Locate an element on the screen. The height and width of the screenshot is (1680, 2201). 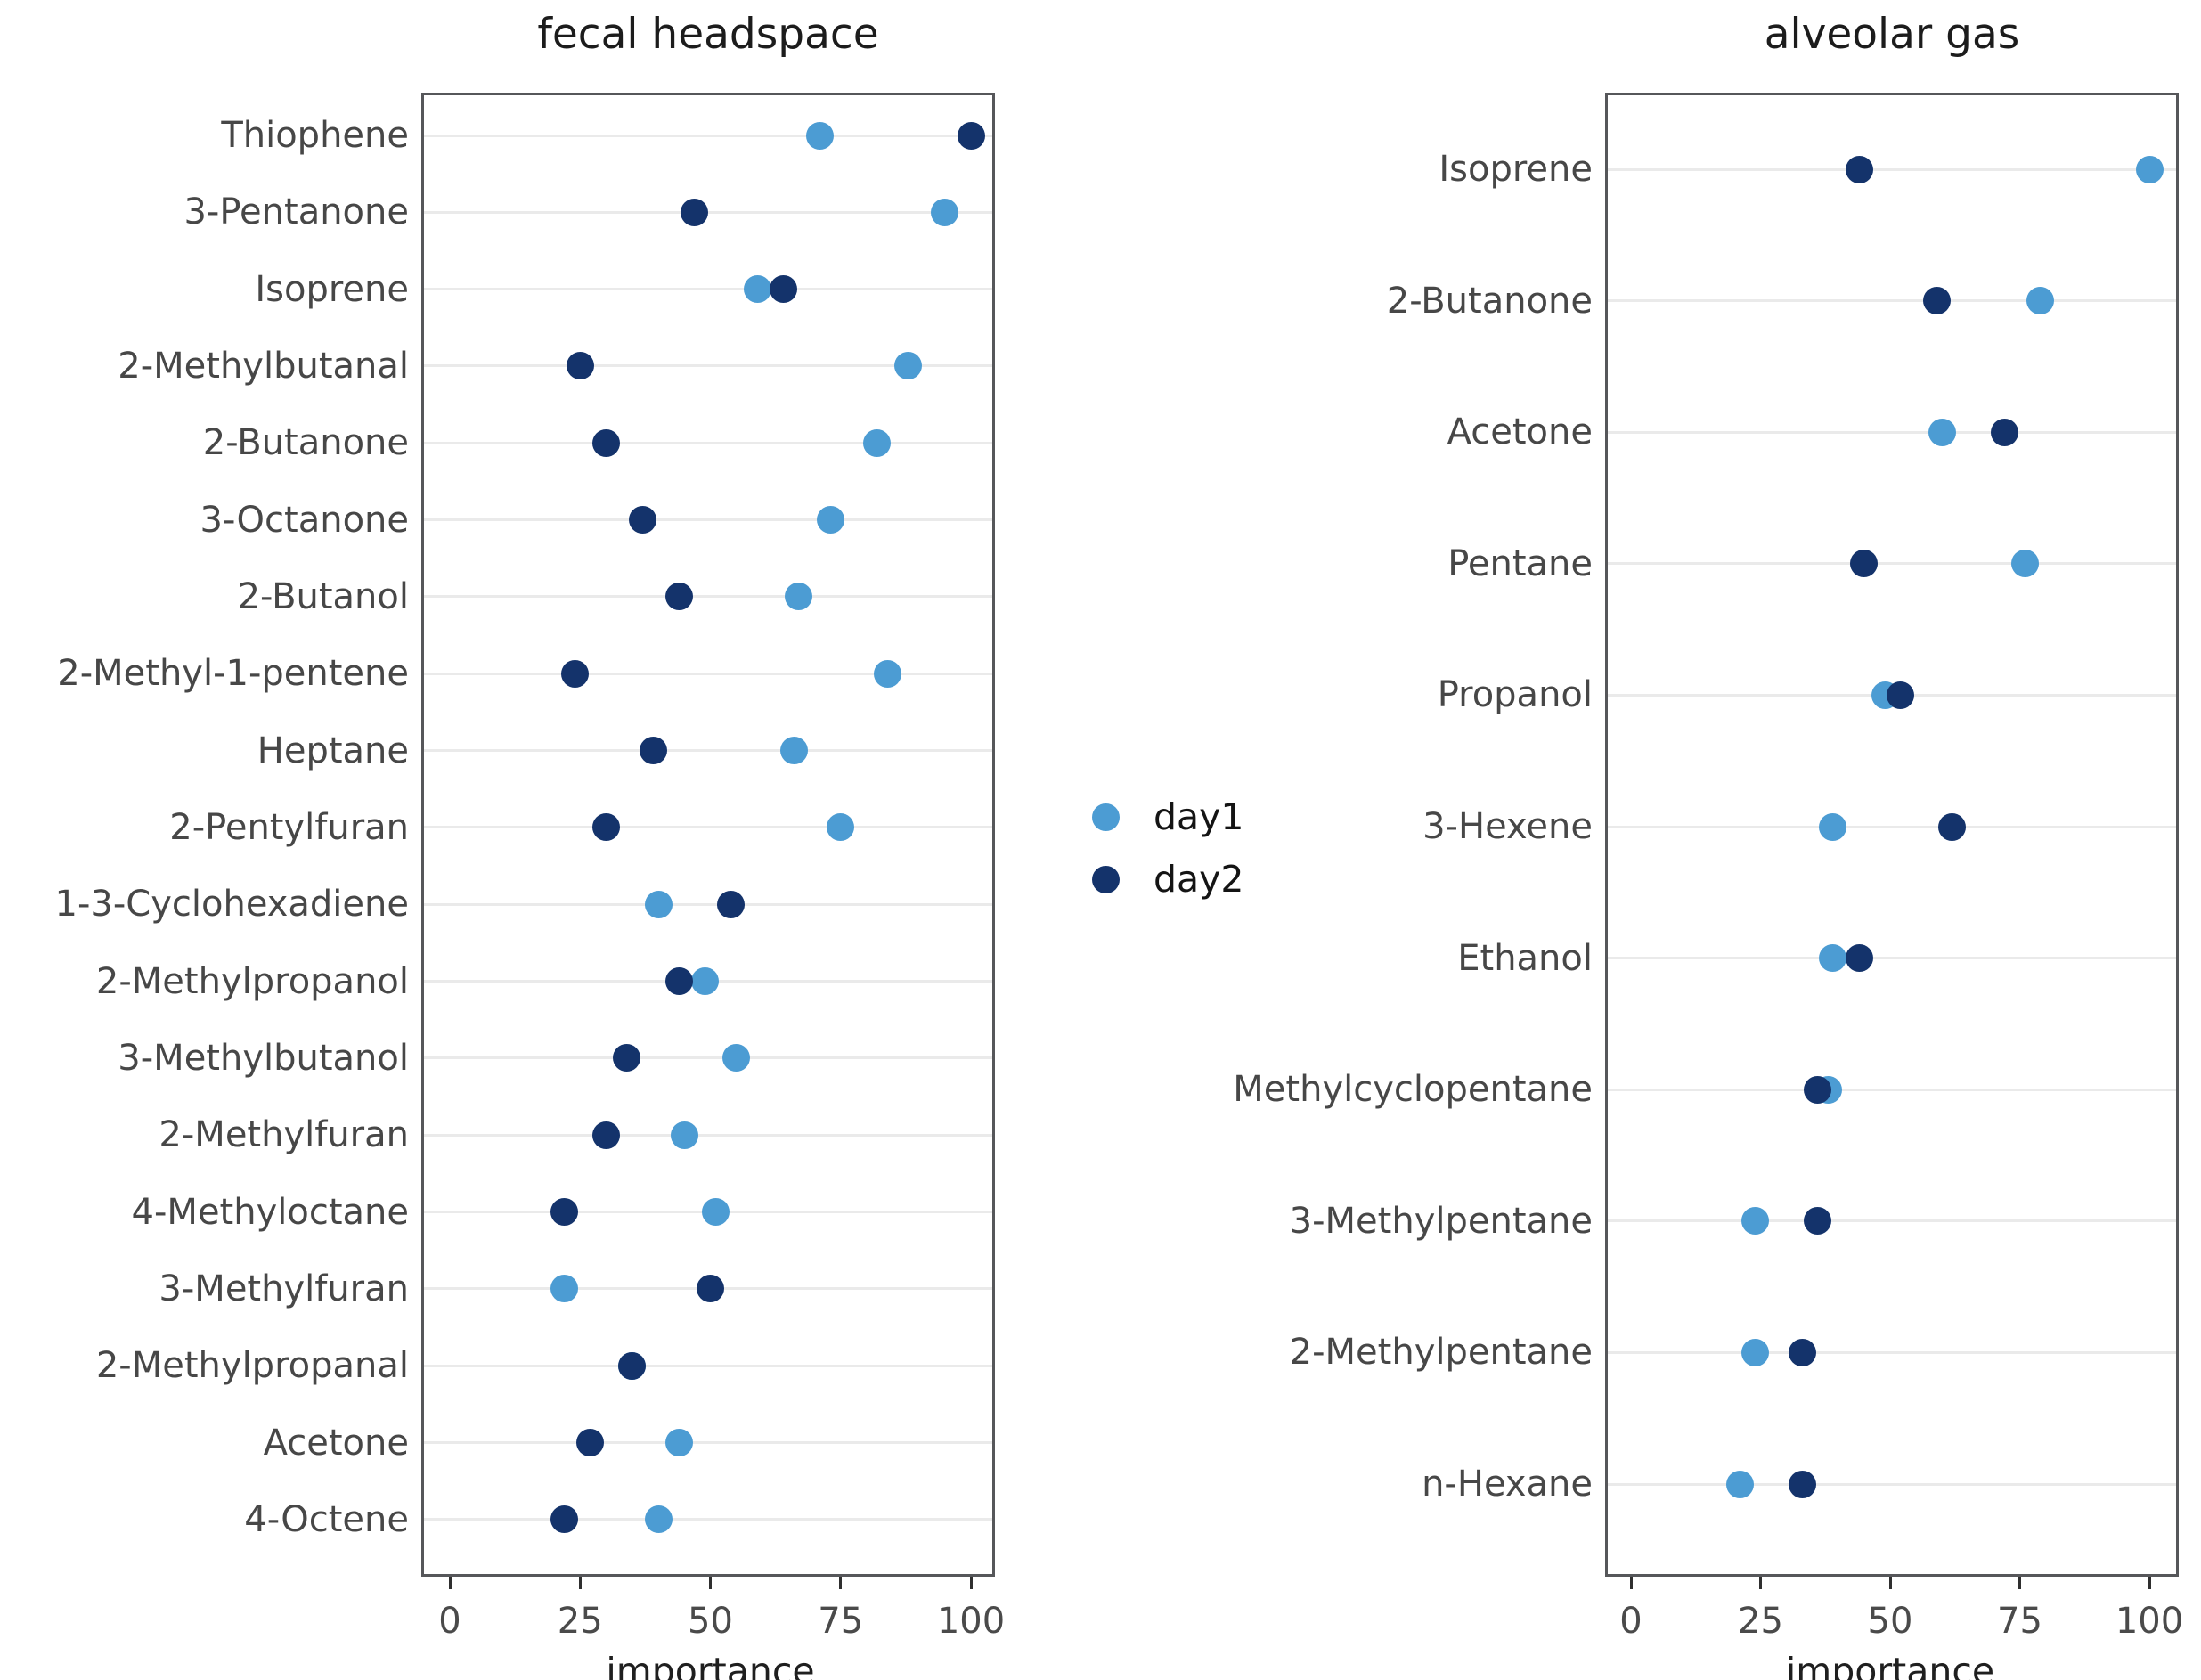
x-tick-label: 0 is located at coordinates (1631, 1621).